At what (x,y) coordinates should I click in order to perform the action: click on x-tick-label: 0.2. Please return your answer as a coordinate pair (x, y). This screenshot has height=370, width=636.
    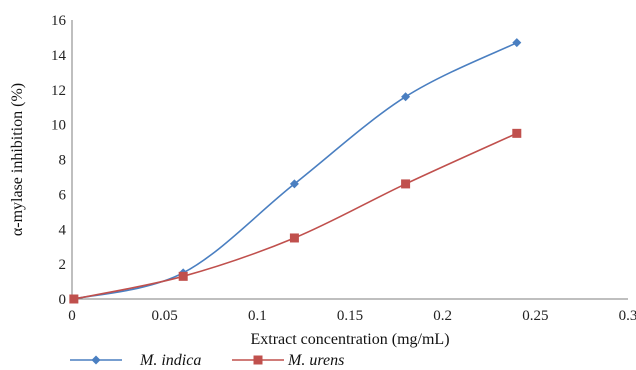
    Looking at the image, I should click on (442, 316).